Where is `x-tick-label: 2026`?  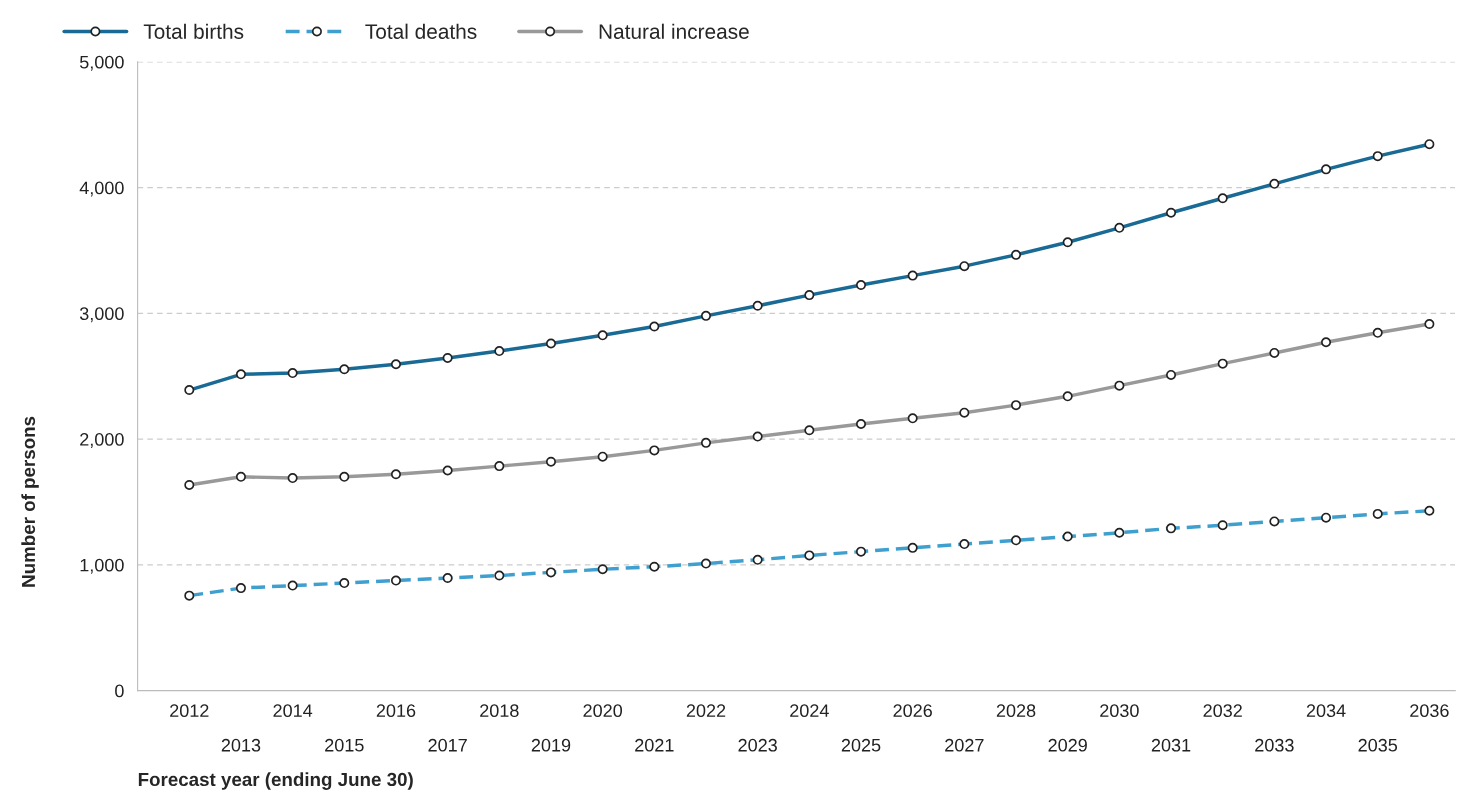
x-tick-label: 2026 is located at coordinates (912, 711).